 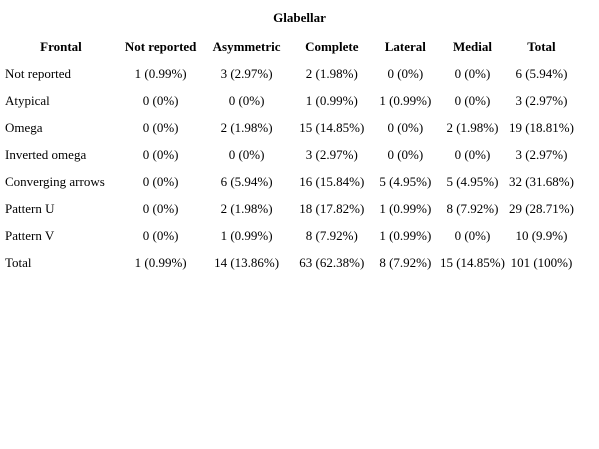 What do you see at coordinates (332, 208) in the screenshot?
I see `table-cell: 18 (17.82%)` at bounding box center [332, 208].